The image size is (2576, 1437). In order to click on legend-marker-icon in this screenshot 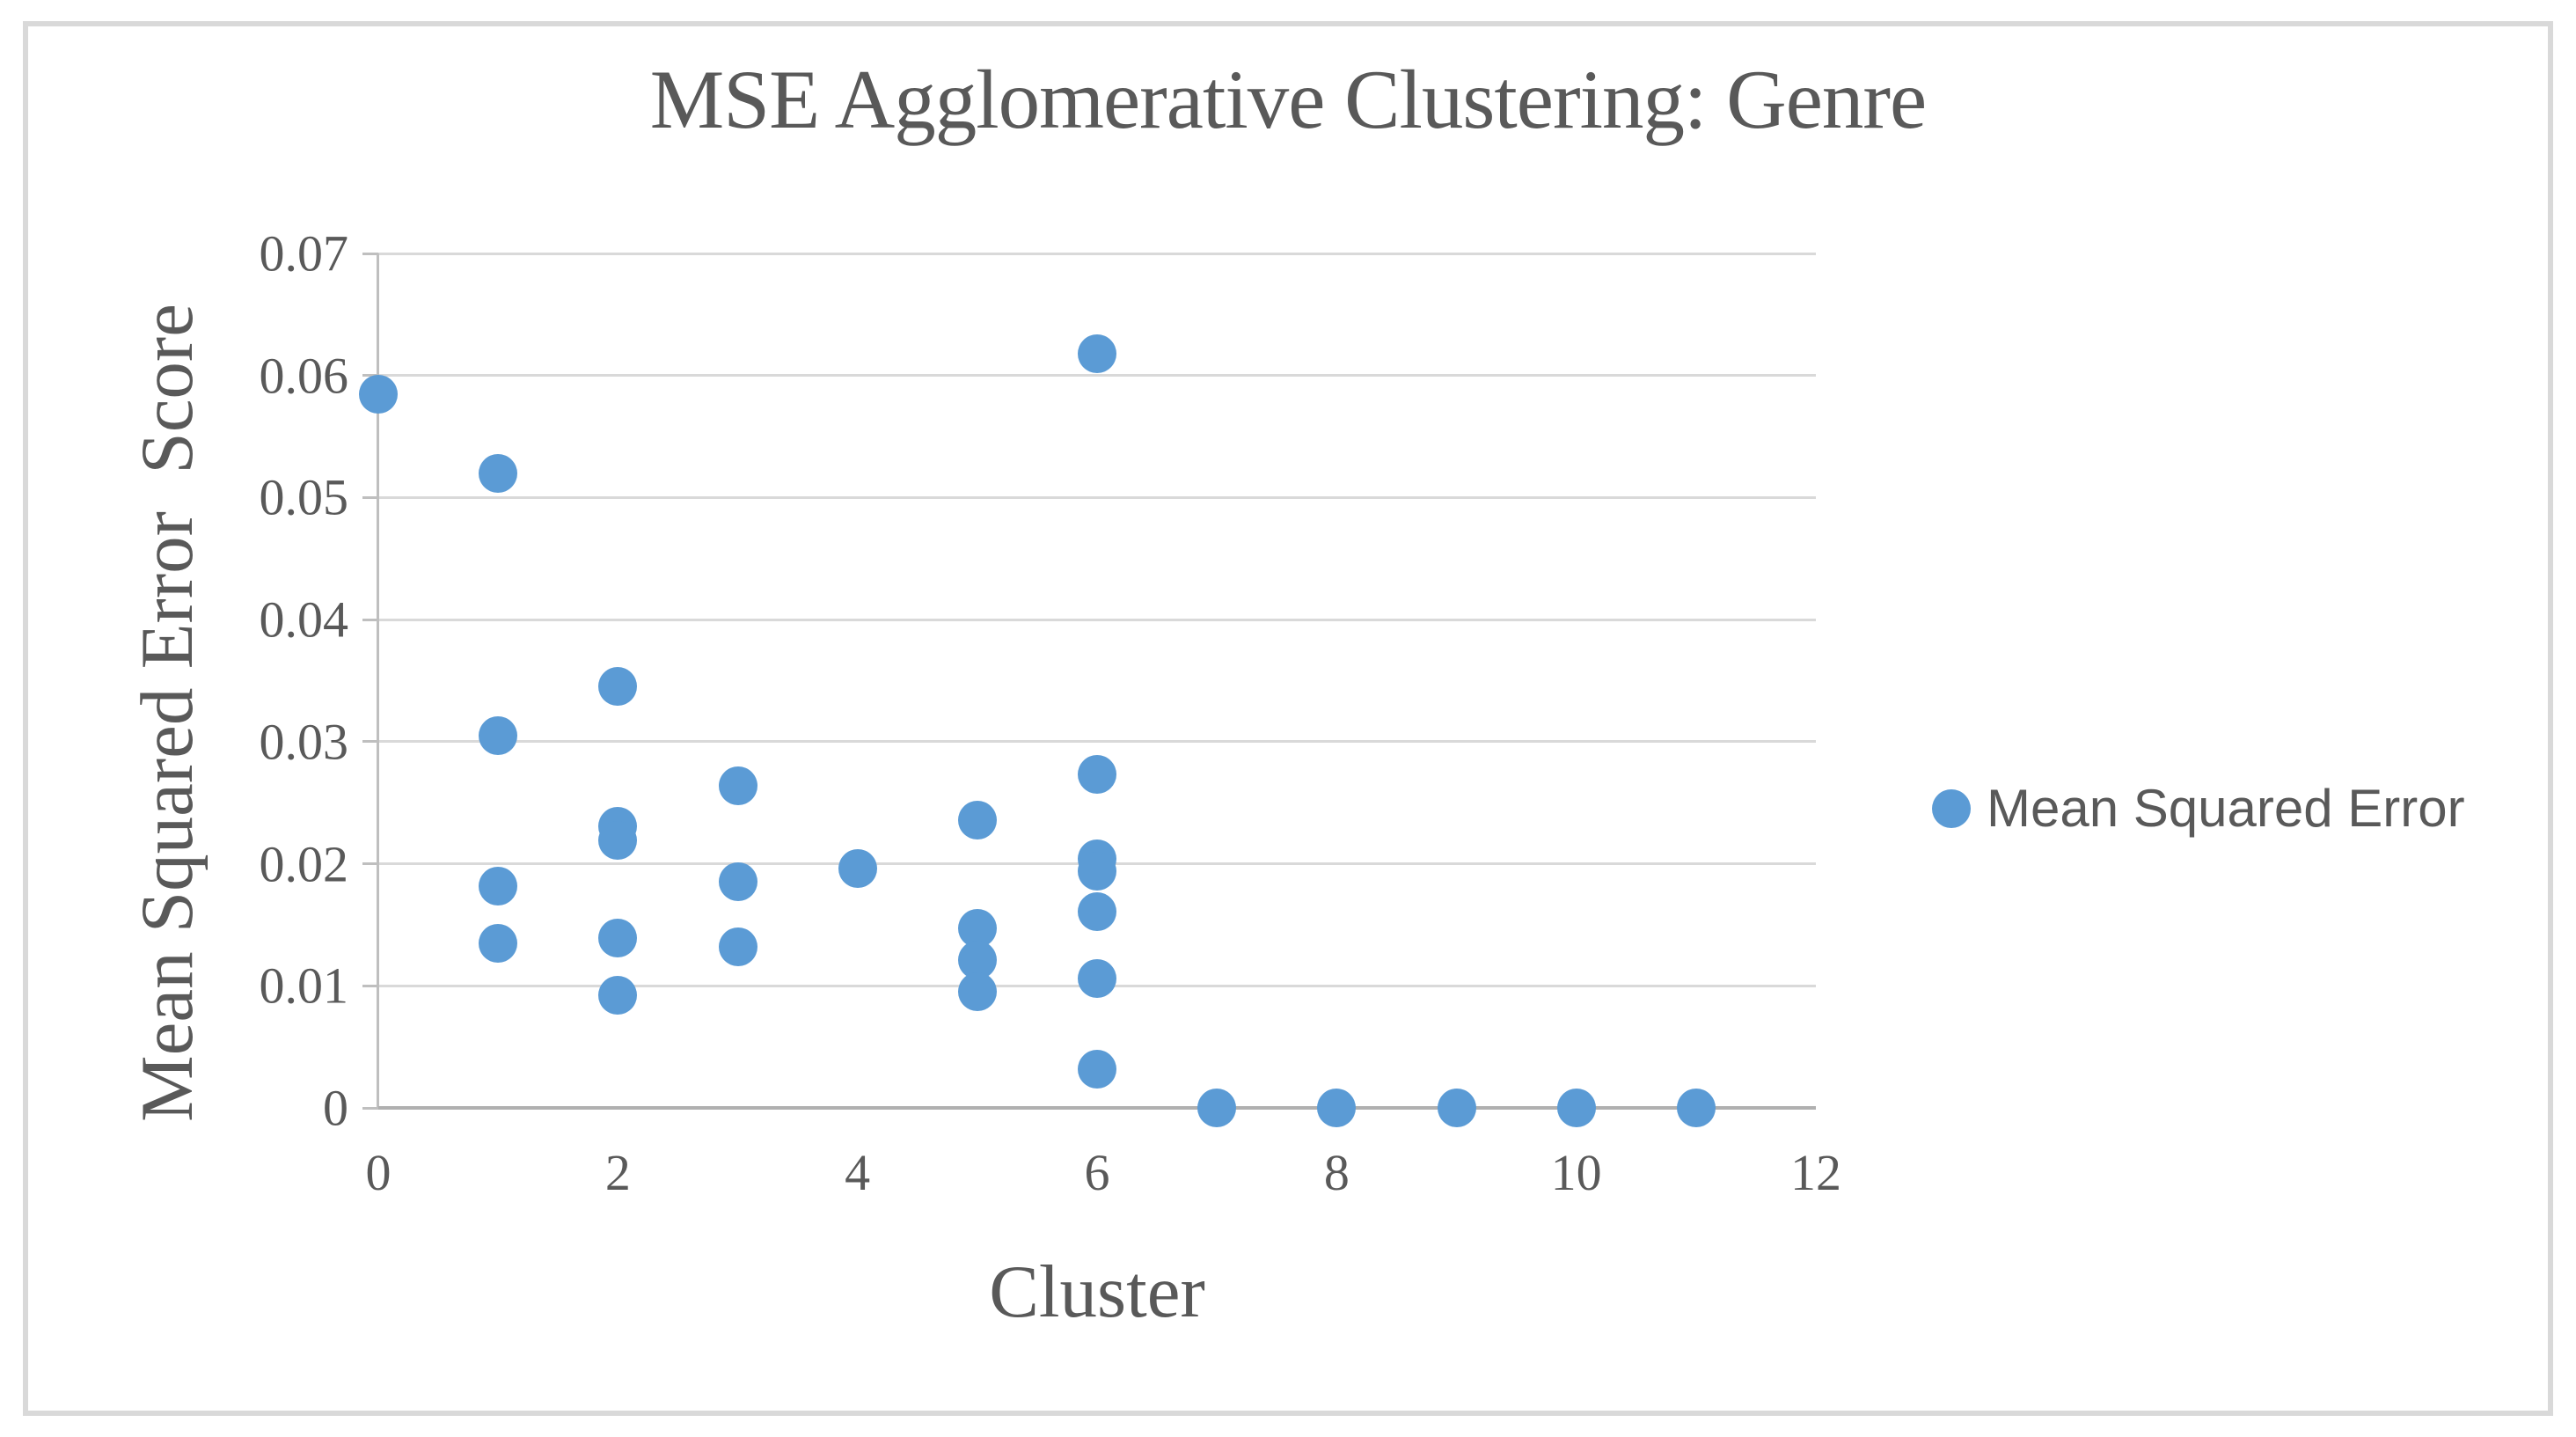, I will do `click(1951, 808)`.